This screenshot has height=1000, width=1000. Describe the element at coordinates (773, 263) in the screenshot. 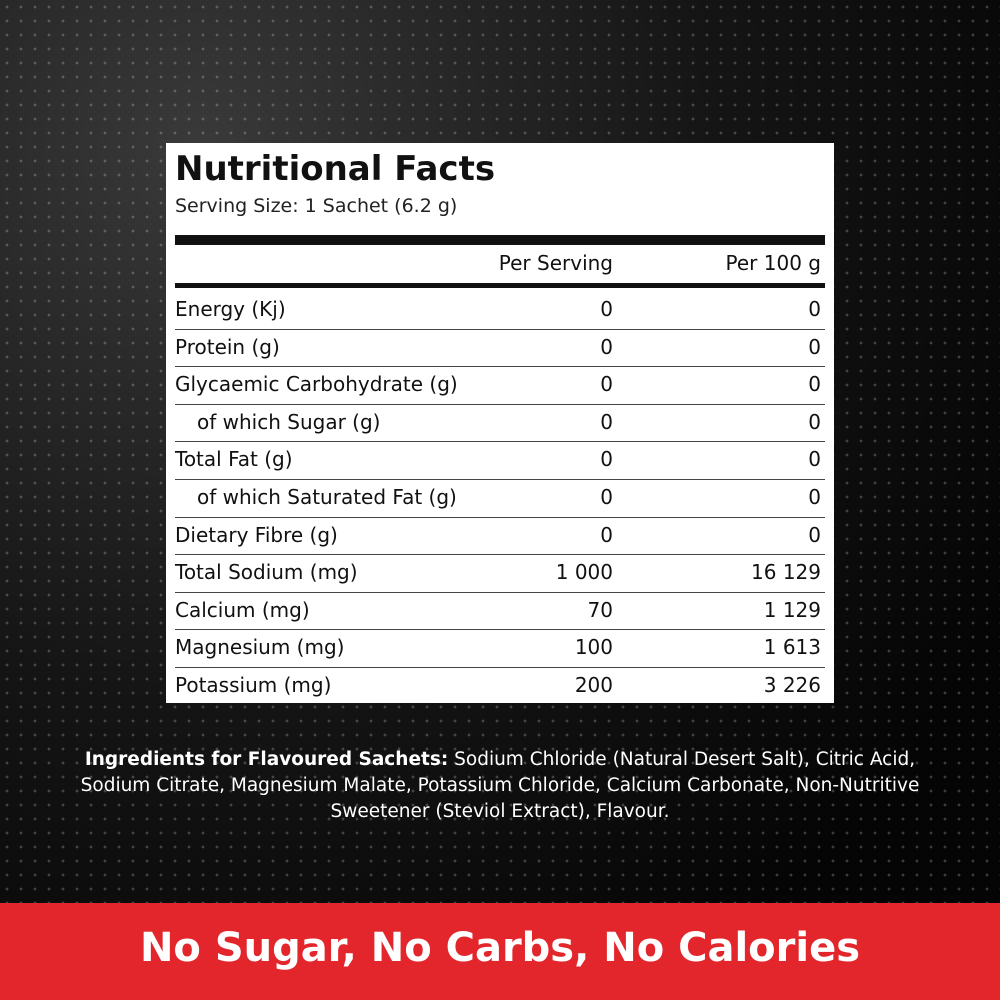

I see `column-header: Per 100 g` at that location.